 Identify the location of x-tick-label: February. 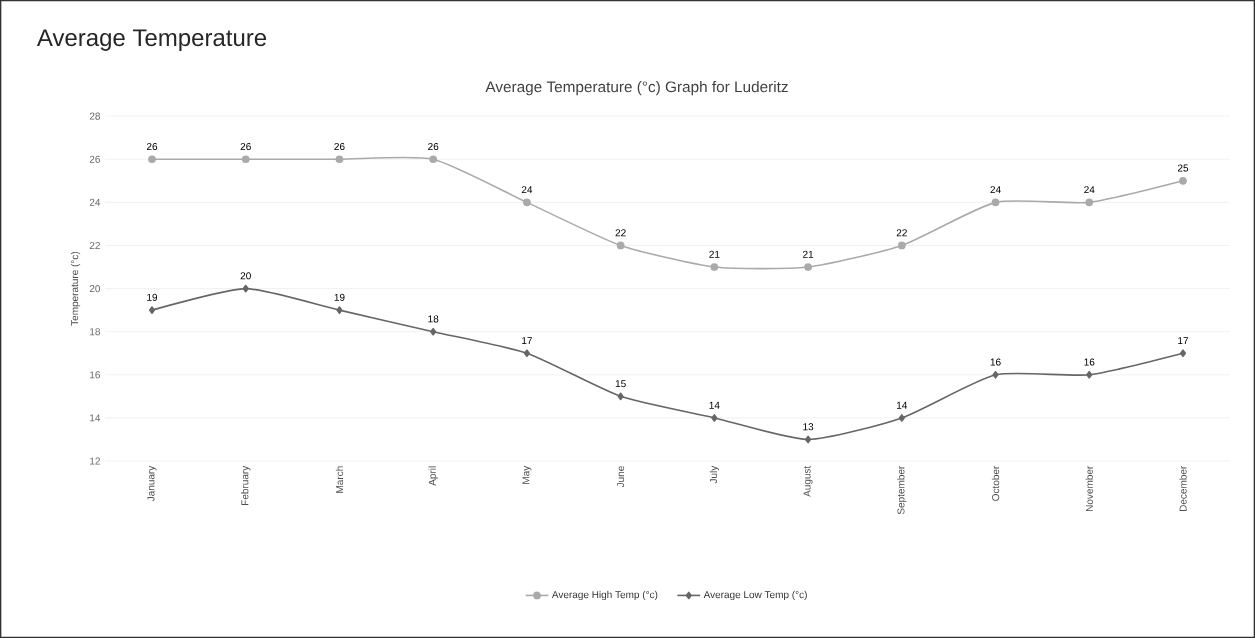
(246, 485).